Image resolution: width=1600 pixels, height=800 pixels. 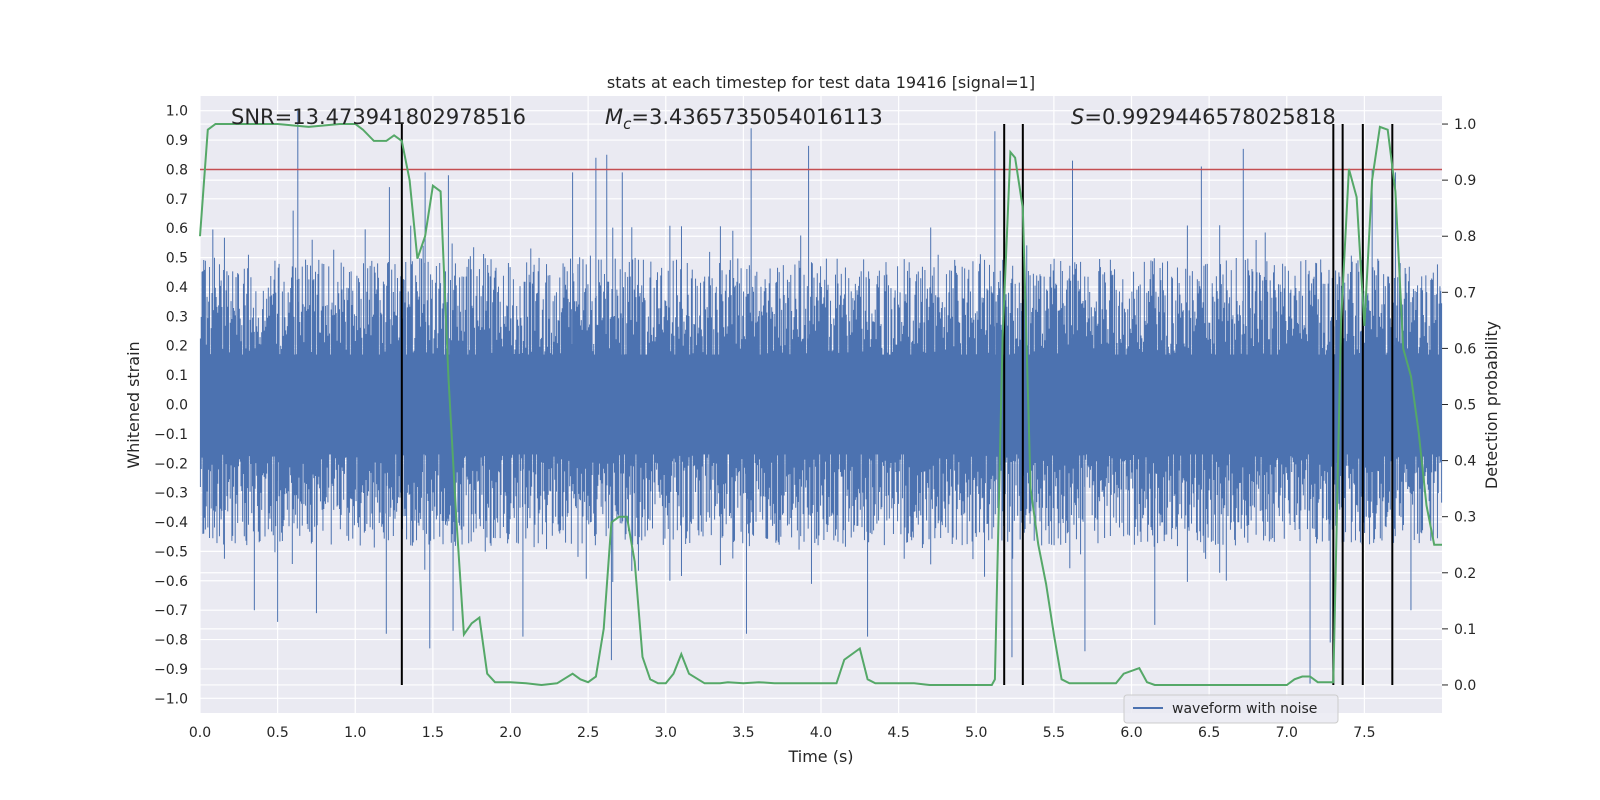 I want to click on y-left-tick-label: 0.7, so click(x=177, y=200).